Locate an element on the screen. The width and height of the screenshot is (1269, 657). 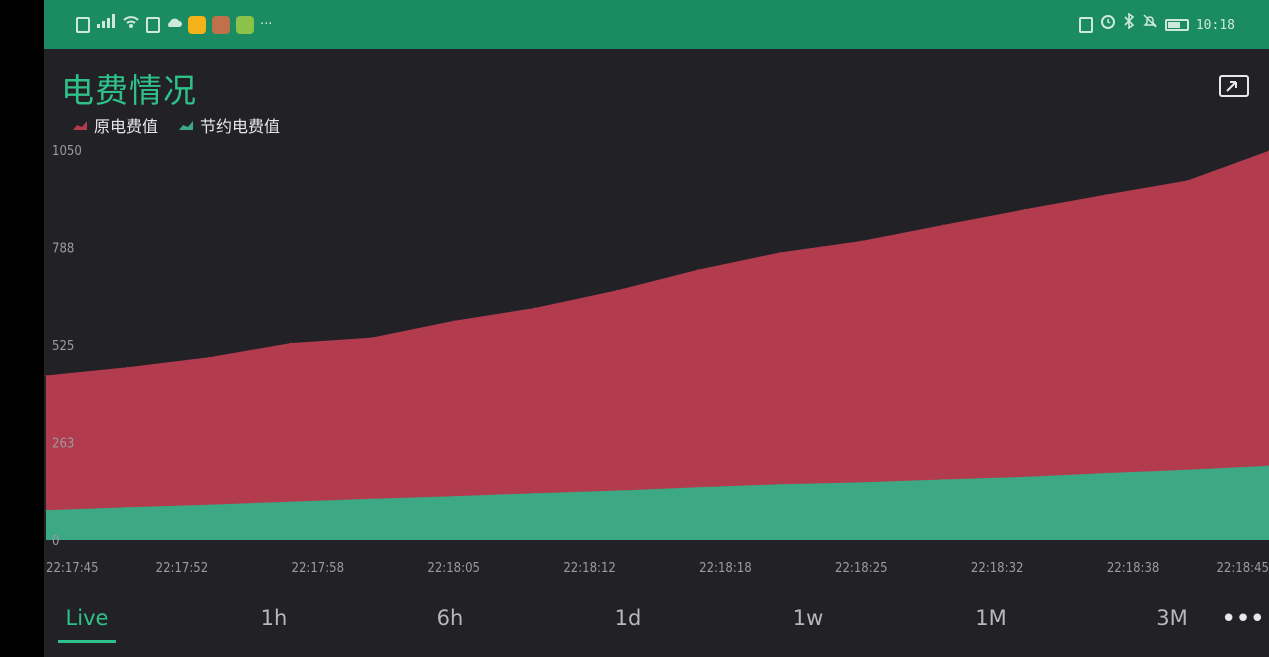
y-tick-label: 0 is located at coordinates (55, 541).